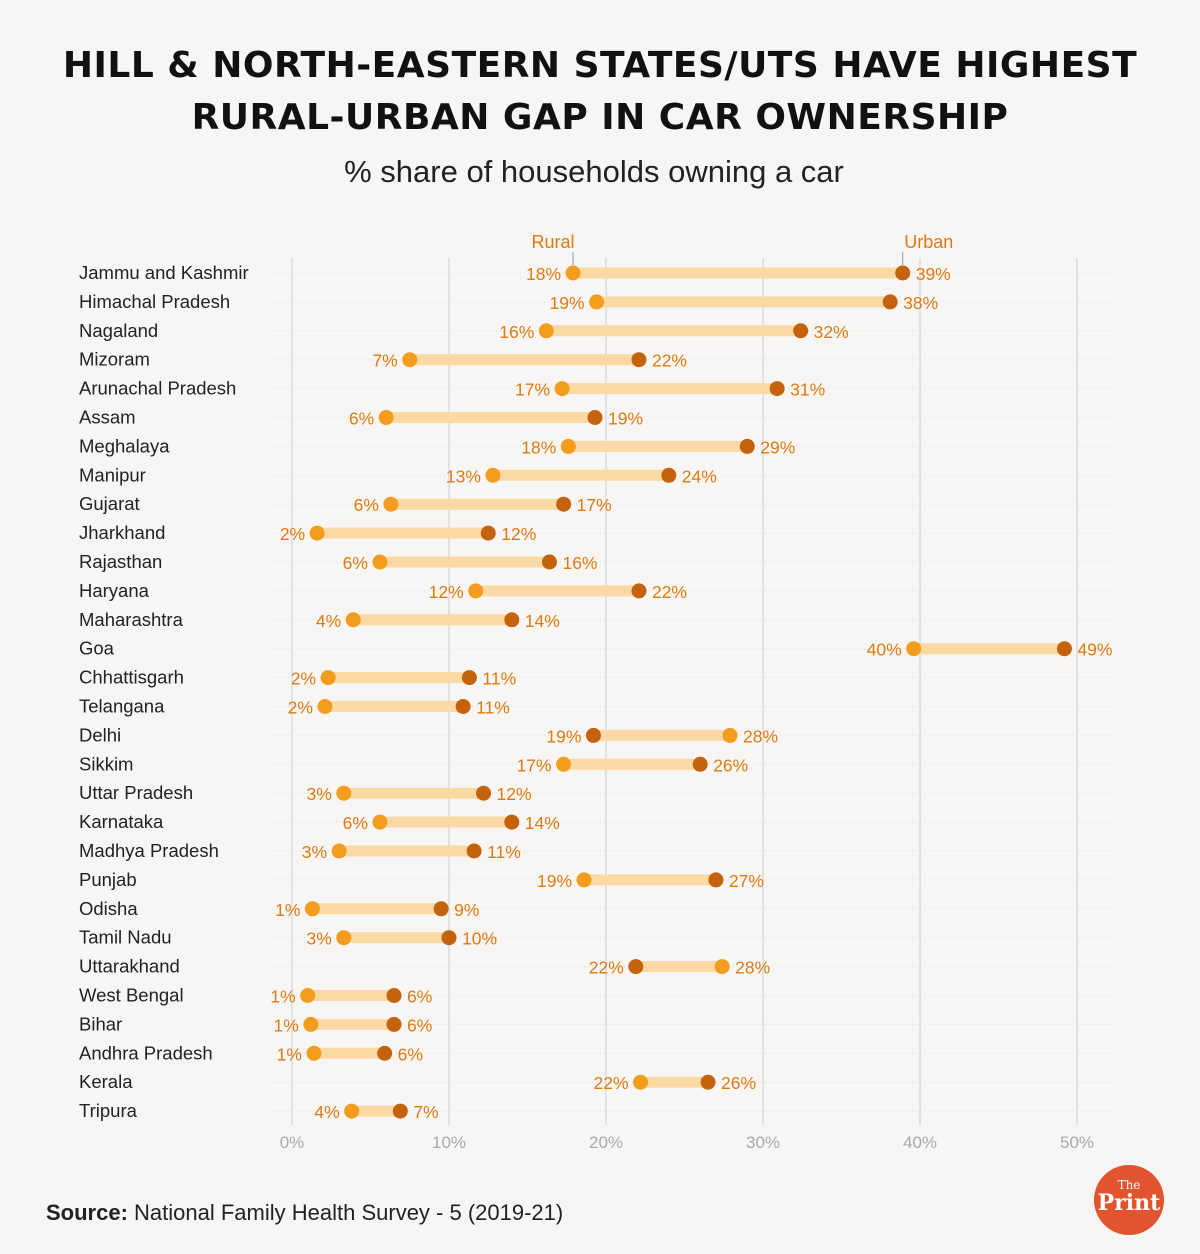 The width and height of the screenshot is (1200, 1254). Describe the element at coordinates (146, 1052) in the screenshot. I see `category-label: Andhra Pradesh` at that location.